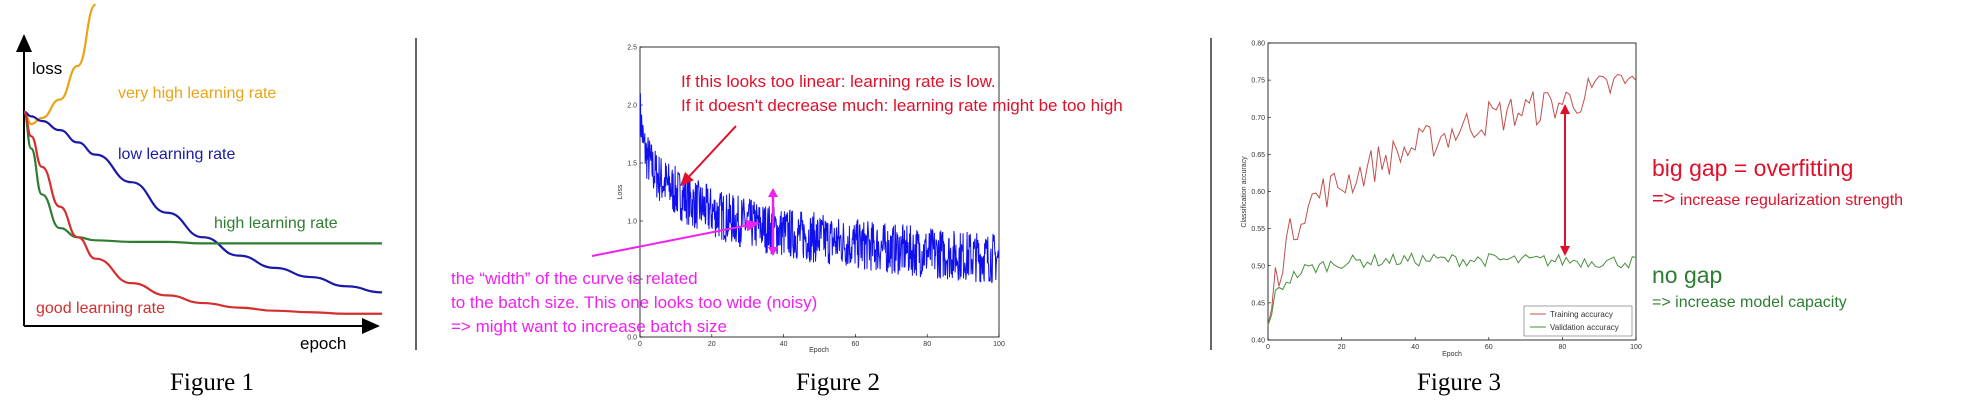 The image size is (1972, 416). What do you see at coordinates (323, 343) in the screenshot?
I see `f1-xlabel: epoch` at bounding box center [323, 343].